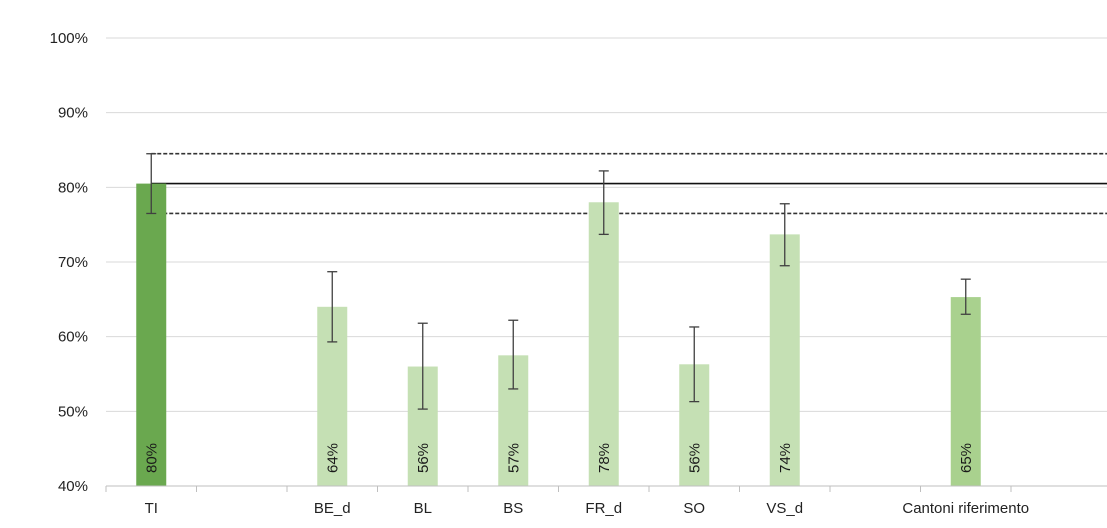 Image resolution: width=1107 pixels, height=528 pixels. Describe the element at coordinates (513, 458) in the screenshot. I see `bar-data-label: 57%` at that location.